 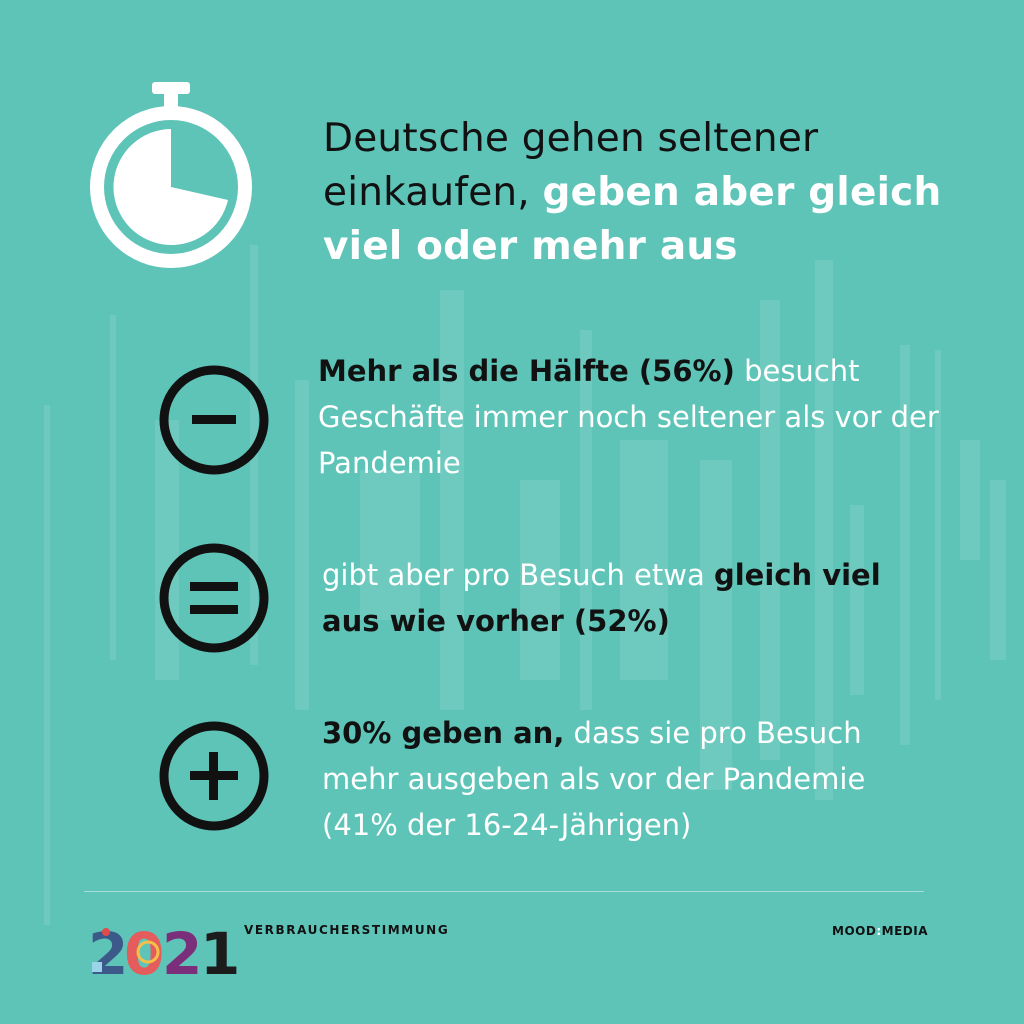 What do you see at coordinates (504, 891) in the screenshot?
I see `footer-divider` at bounding box center [504, 891].